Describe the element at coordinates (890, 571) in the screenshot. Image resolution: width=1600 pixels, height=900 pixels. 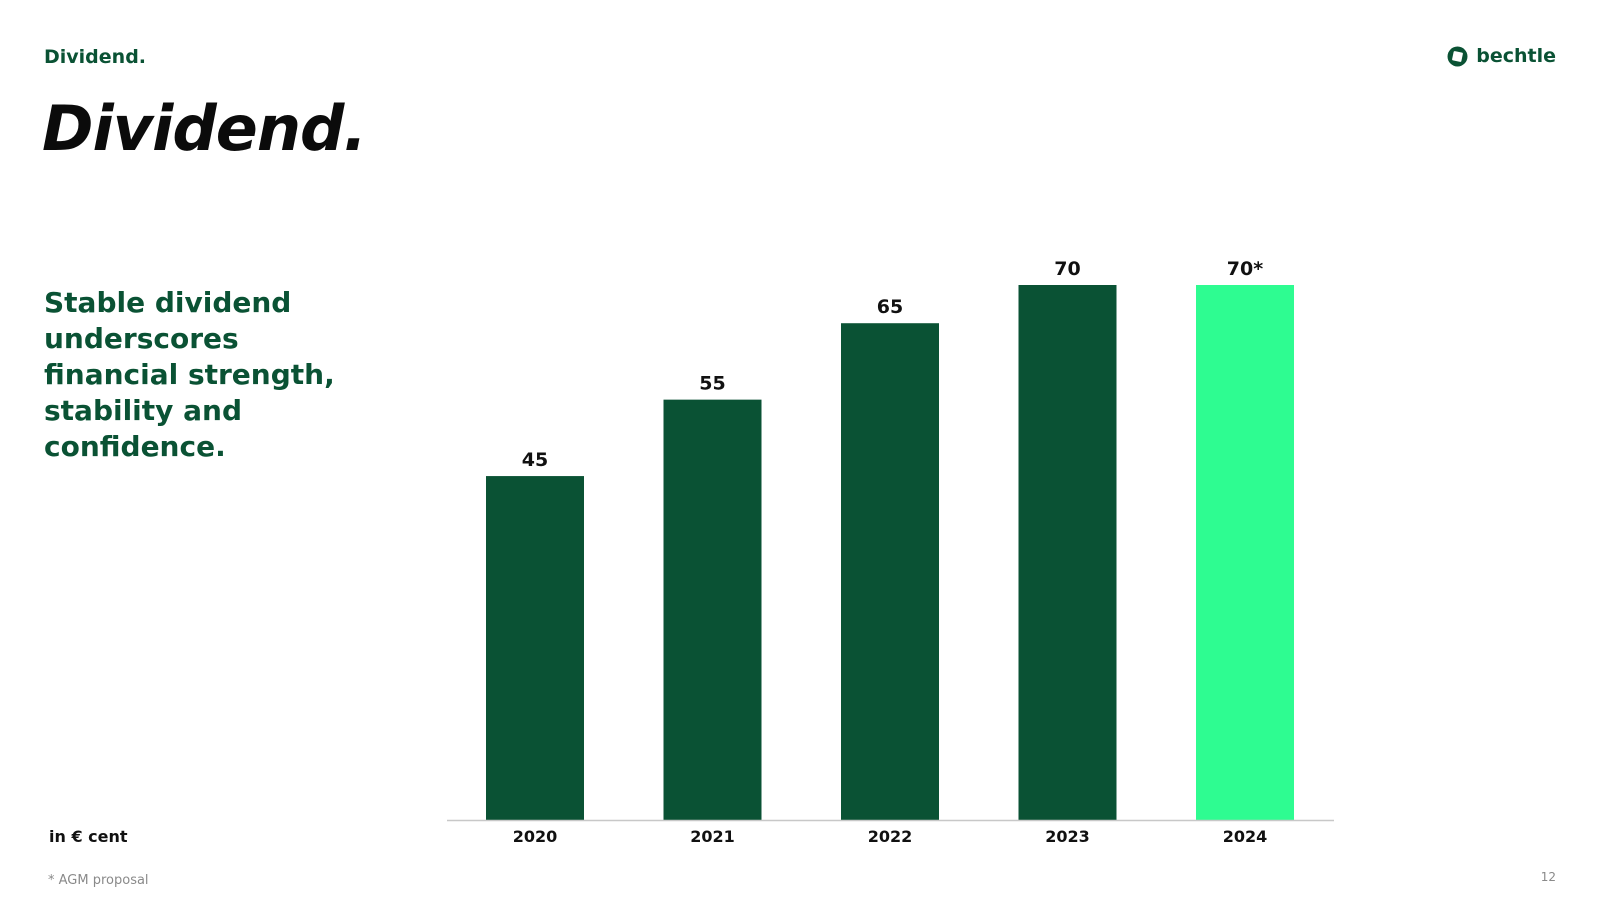
I see `bar-2022` at that location.